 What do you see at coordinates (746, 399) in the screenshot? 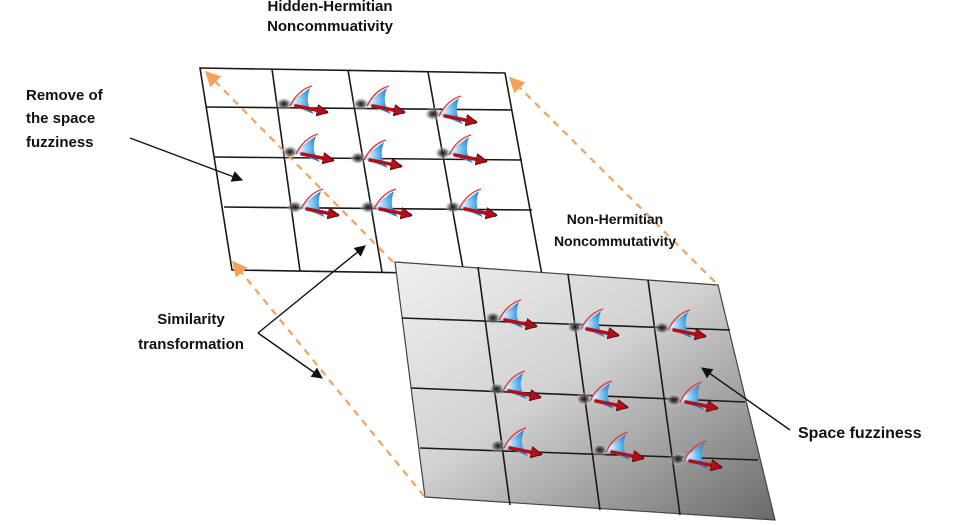
I see `space-fuzziness-pointer` at bounding box center [746, 399].